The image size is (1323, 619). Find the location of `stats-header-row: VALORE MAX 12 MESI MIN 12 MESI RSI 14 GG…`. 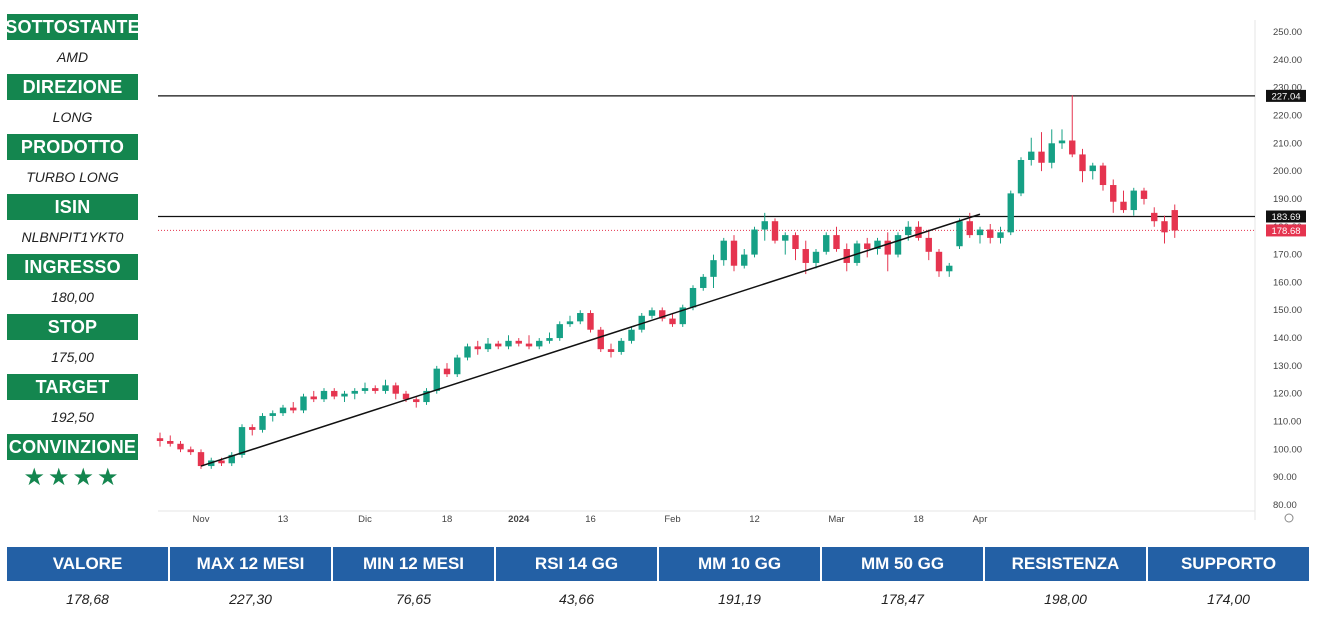

stats-header-row: VALORE MAX 12 MESI MIN 12 MESI RSI 14 GG… is located at coordinates (659, 564).